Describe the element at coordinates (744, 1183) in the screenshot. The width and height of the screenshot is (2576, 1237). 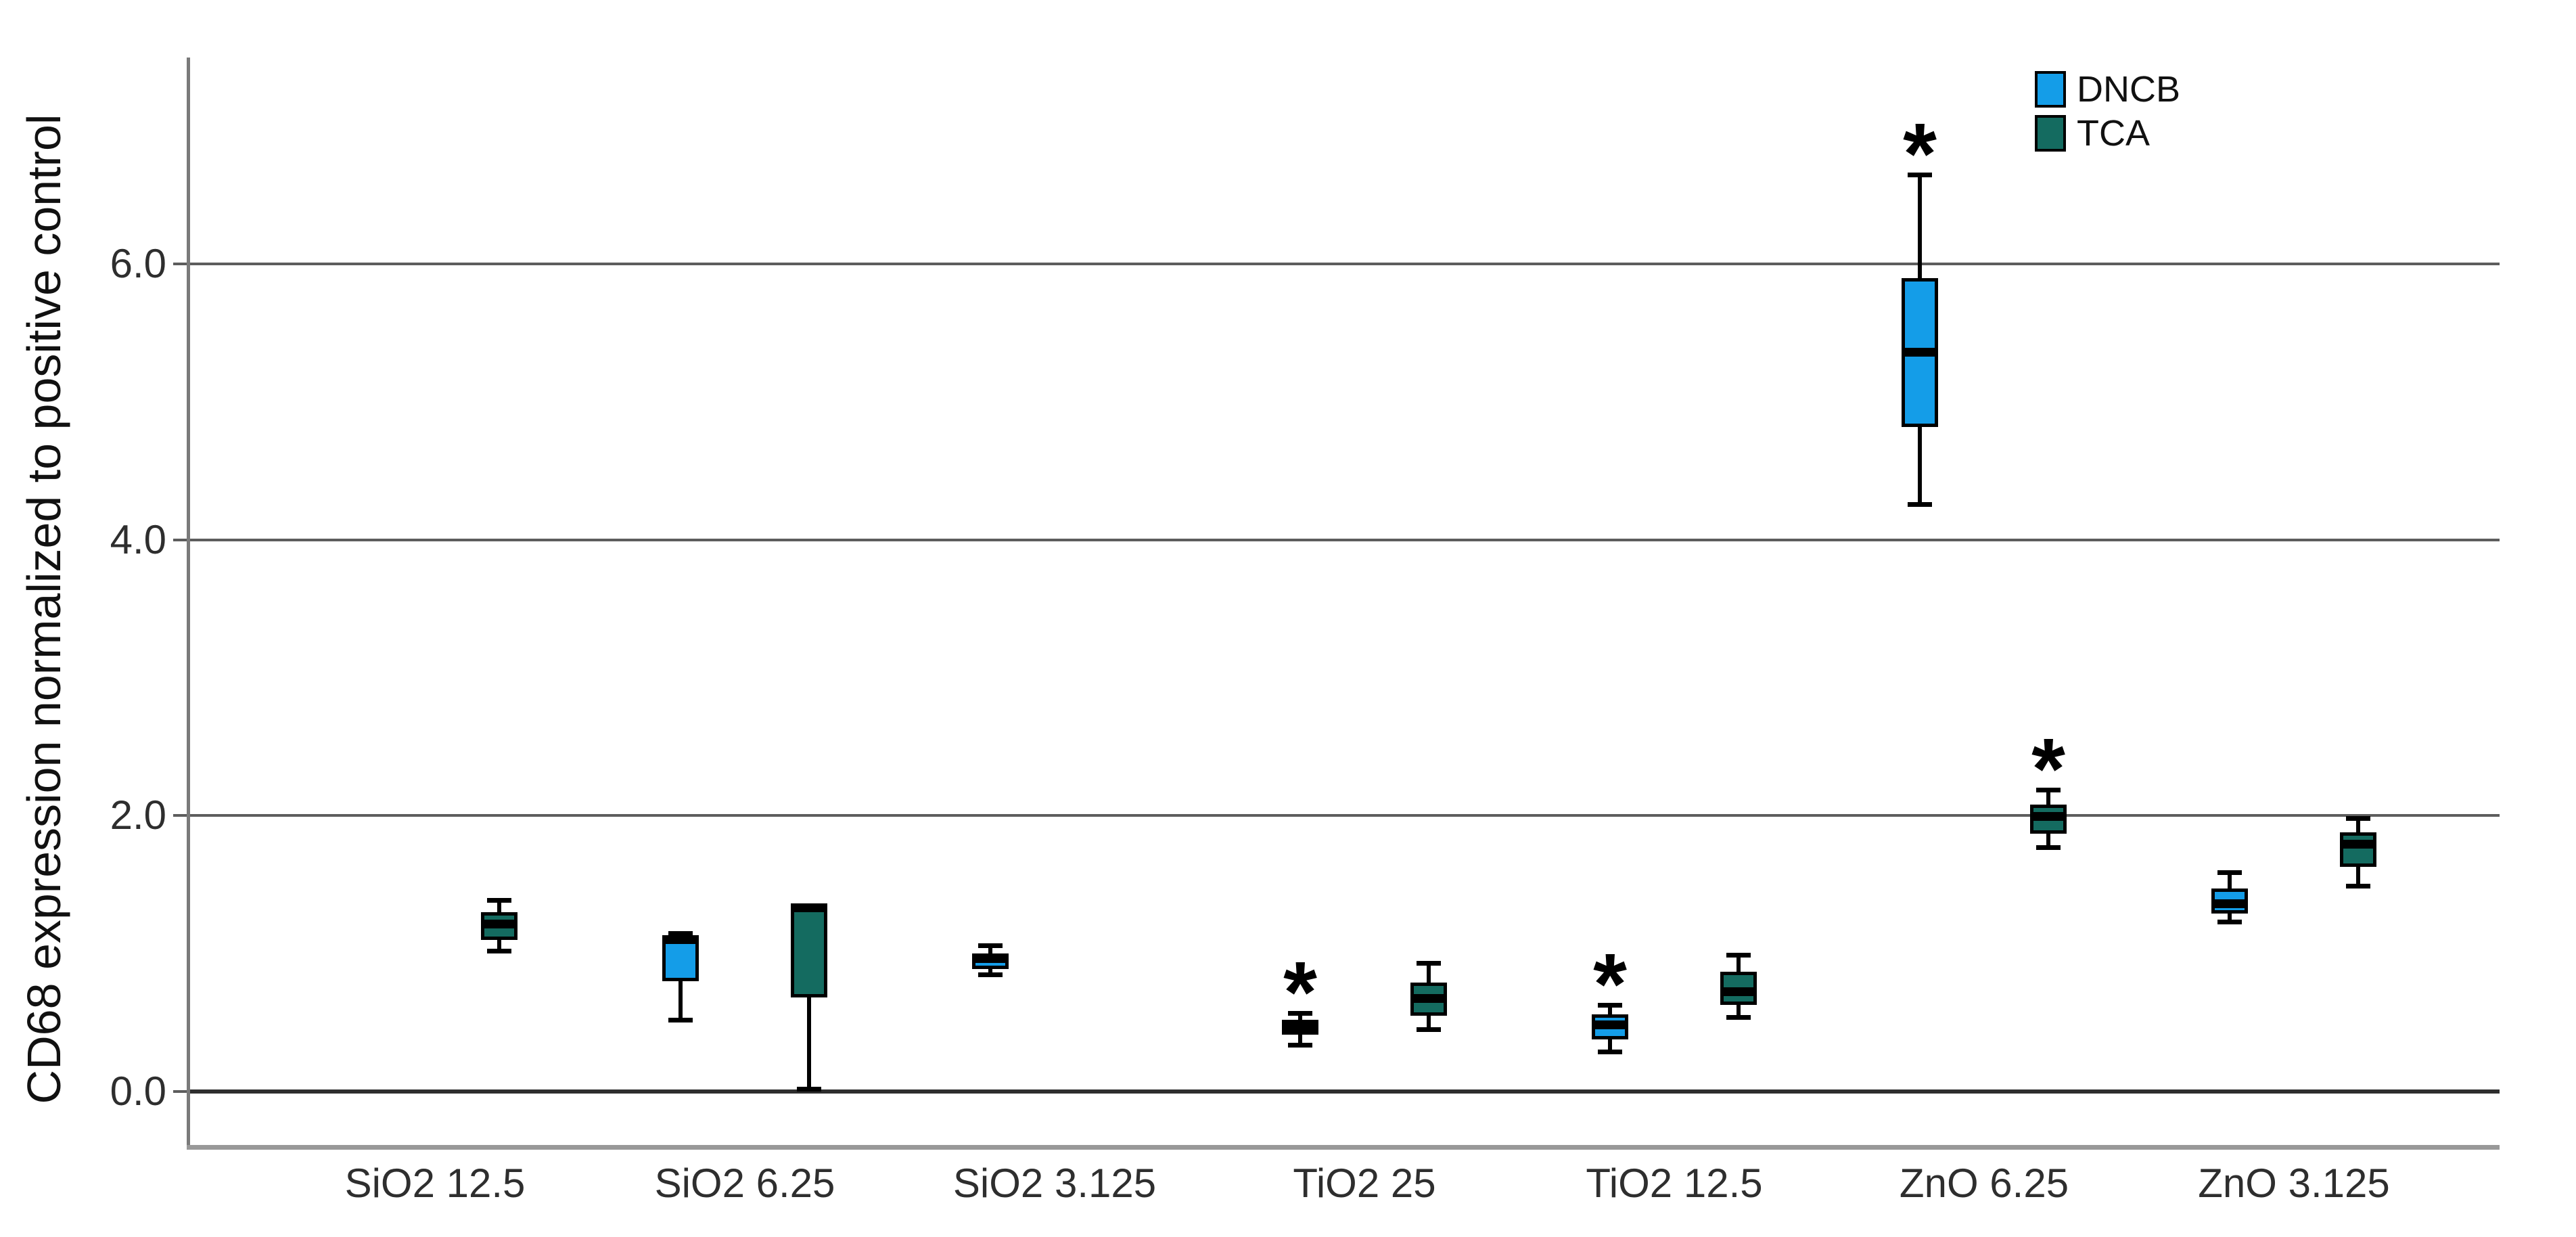
I see `x-tick-label-2: SiO2 6.25` at that location.